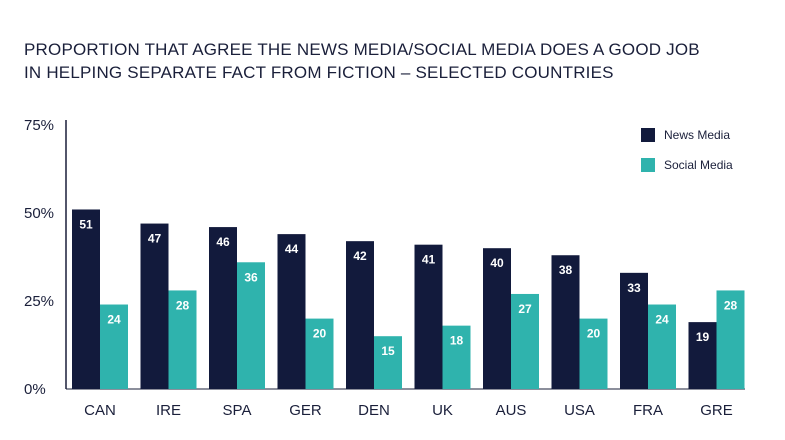 The width and height of the screenshot is (785, 440). I want to click on value-label-news-media-usa: 38, so click(566, 270).